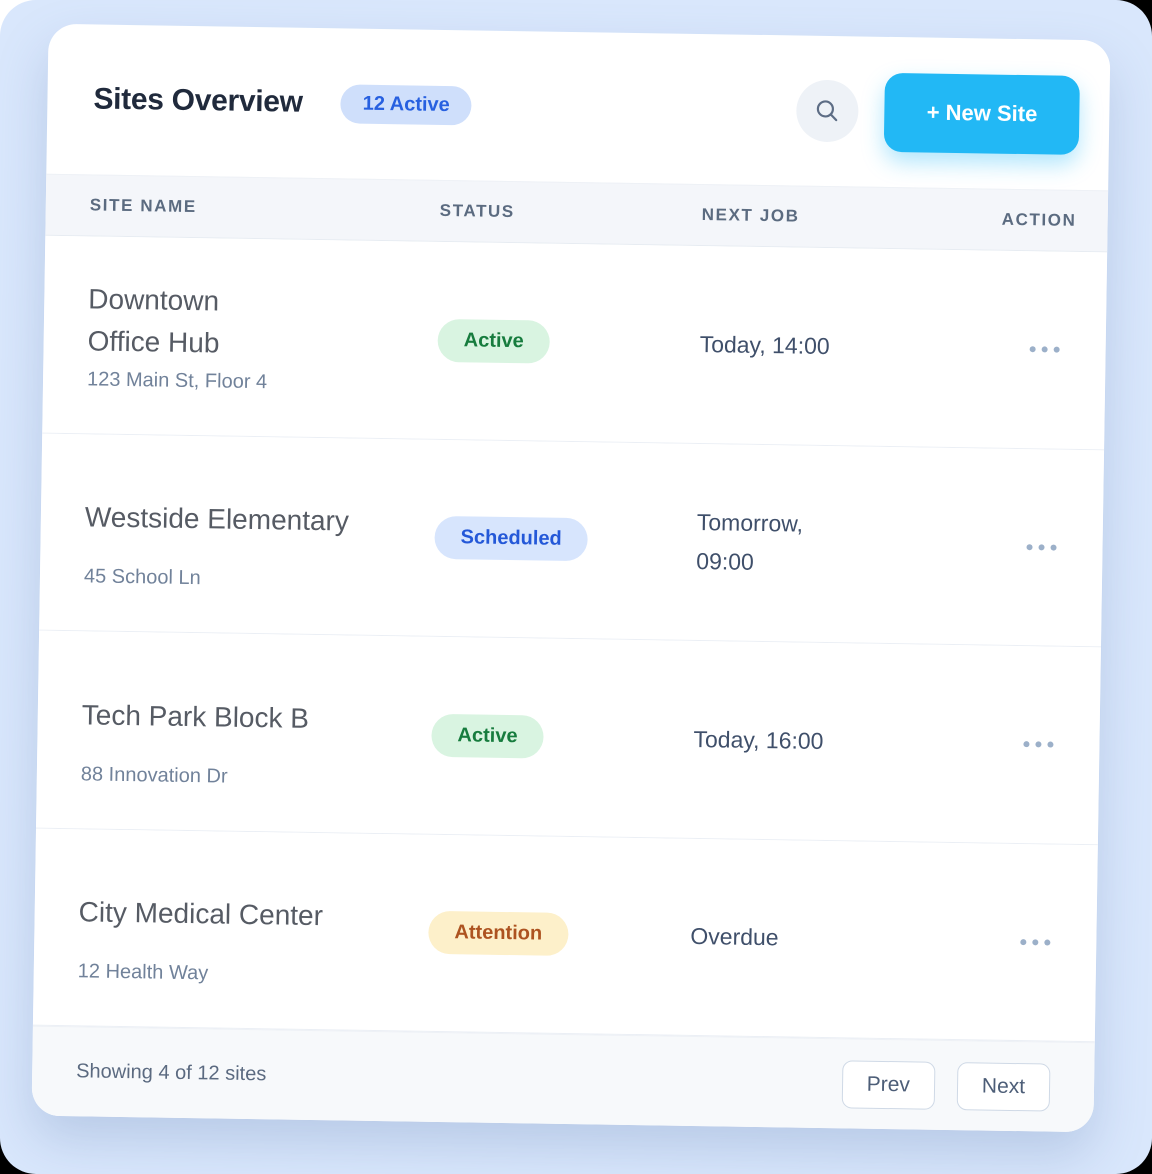 The image size is (1152, 1174). What do you see at coordinates (511, 539) in the screenshot?
I see `status-badge: Scheduled` at bounding box center [511, 539].